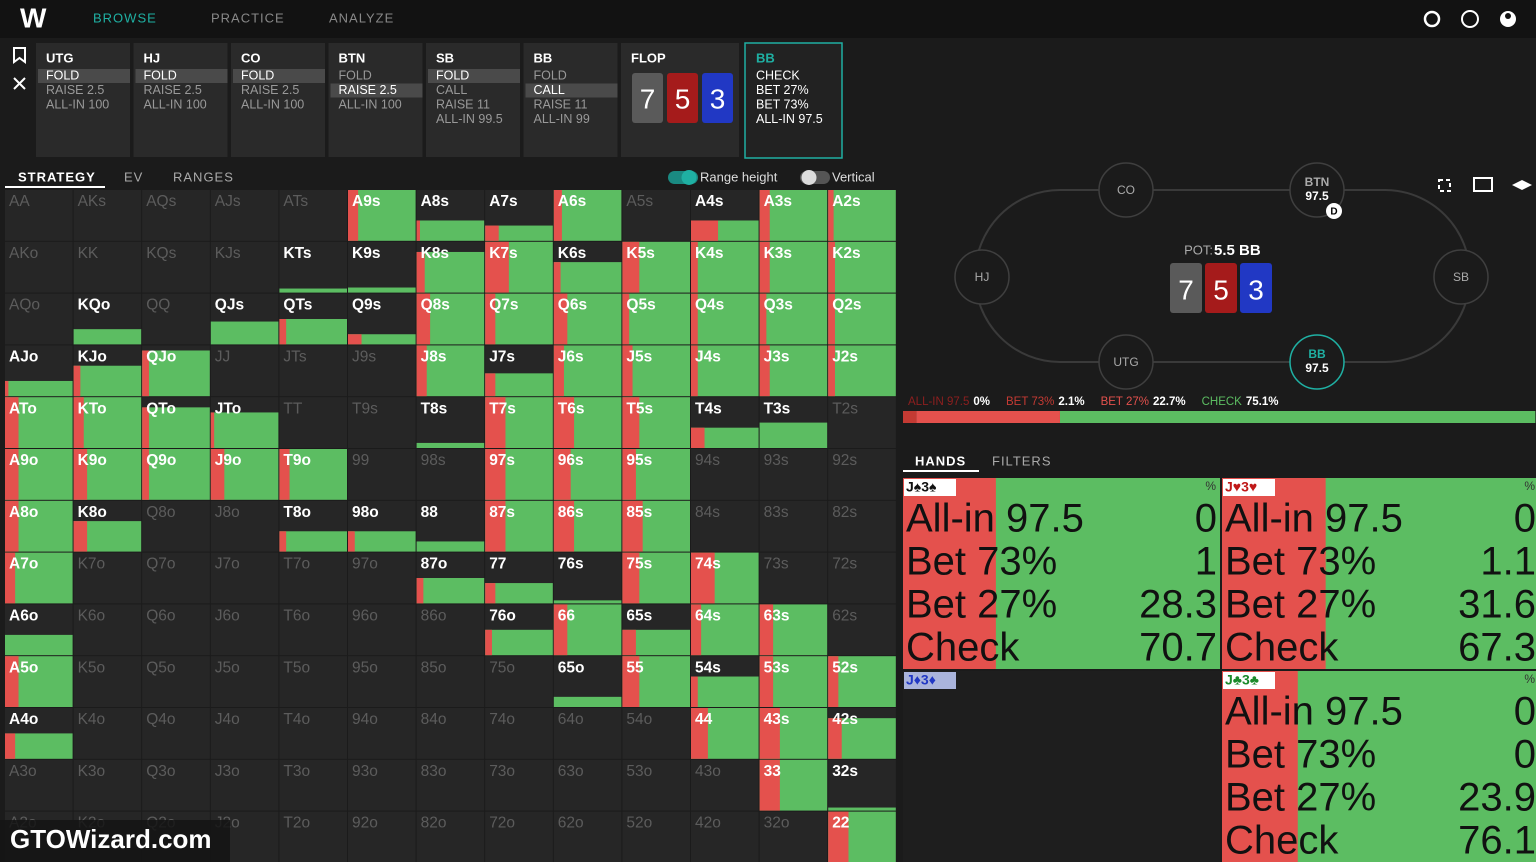 This screenshot has height=862, width=1536. What do you see at coordinates (248, 17) in the screenshot?
I see `nav-tab: PRACTICE` at bounding box center [248, 17].